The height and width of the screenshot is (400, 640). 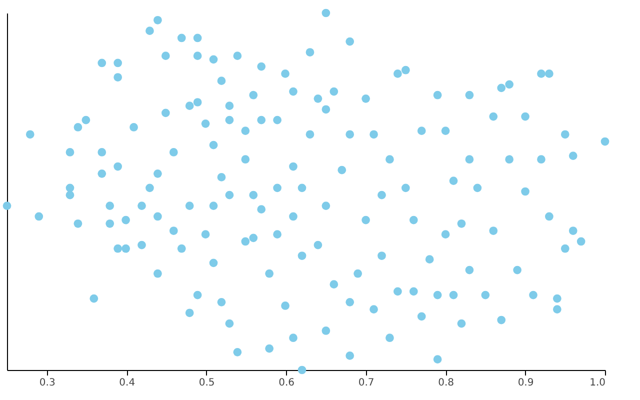 What do you see at coordinates (598, 383) in the screenshot?
I see `x-tick-label: 1.0` at bounding box center [598, 383].